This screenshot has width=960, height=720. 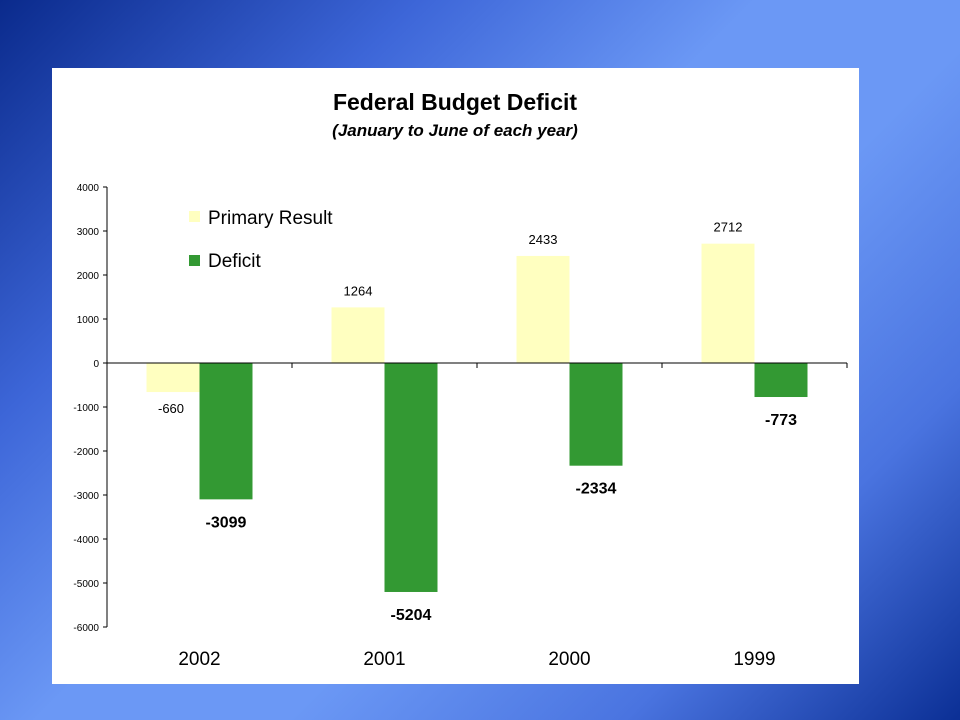 What do you see at coordinates (88, 320) in the screenshot?
I see `y-tick-label: 1000` at bounding box center [88, 320].